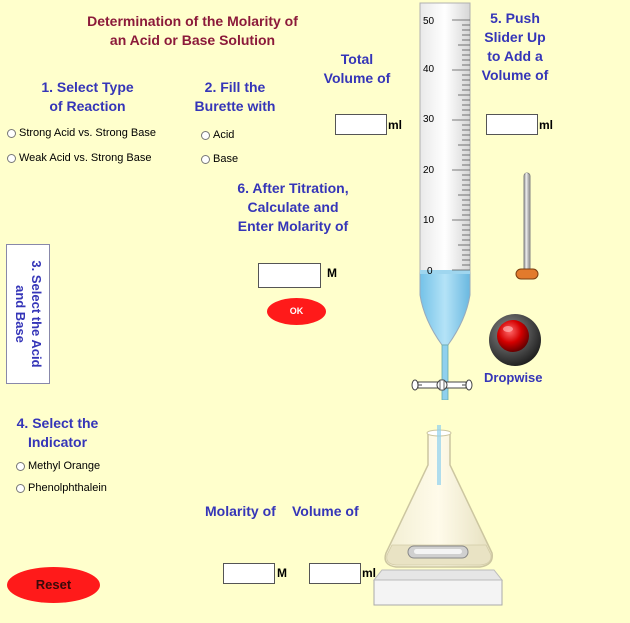 The width and height of the screenshot is (630, 623). I want to click on radio-weak-acid: Weak Acid vs. Strong Base, so click(79, 158).